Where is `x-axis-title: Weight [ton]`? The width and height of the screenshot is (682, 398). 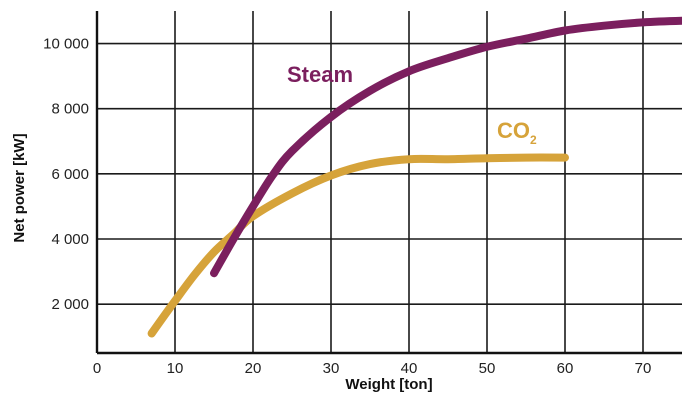
x-axis-title: Weight [ton] is located at coordinates (388, 384).